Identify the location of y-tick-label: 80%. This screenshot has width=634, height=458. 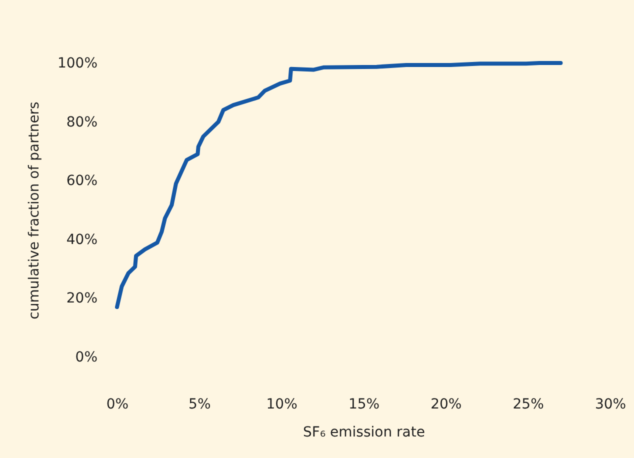
(82, 122).